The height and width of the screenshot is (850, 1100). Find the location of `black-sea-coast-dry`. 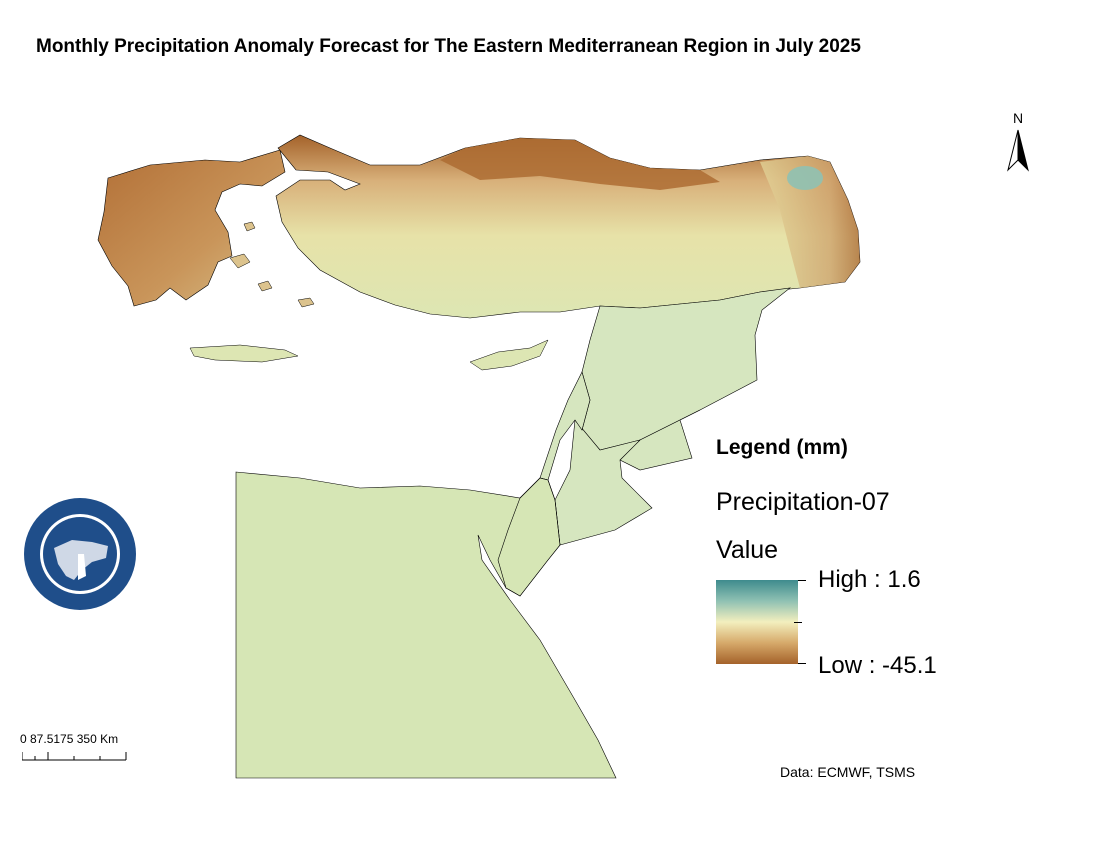

black-sea-coast-dry is located at coordinates (580, 164).